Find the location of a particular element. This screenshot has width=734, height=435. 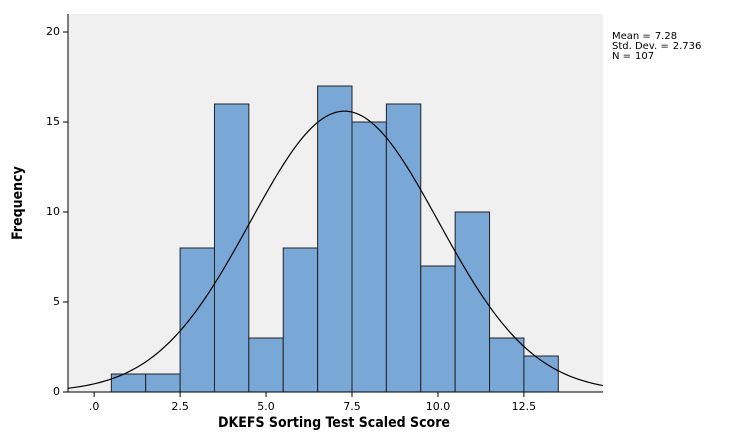

stat-entry: Mean = 7.28 is located at coordinates (644, 36).